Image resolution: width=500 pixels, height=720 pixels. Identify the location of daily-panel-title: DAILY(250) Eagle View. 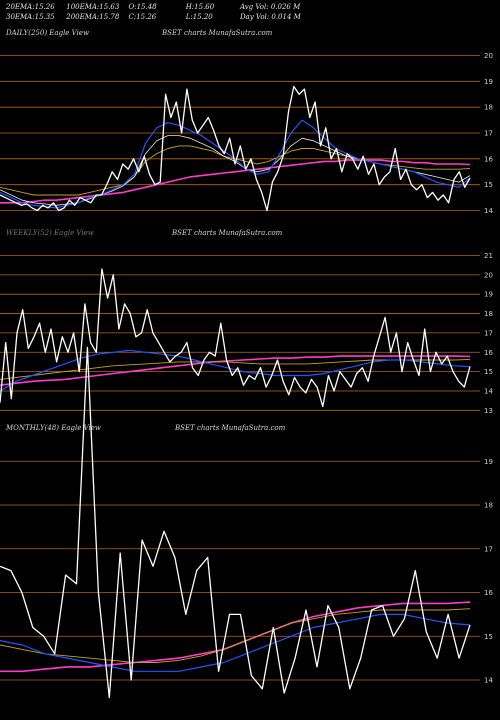
(47, 33).